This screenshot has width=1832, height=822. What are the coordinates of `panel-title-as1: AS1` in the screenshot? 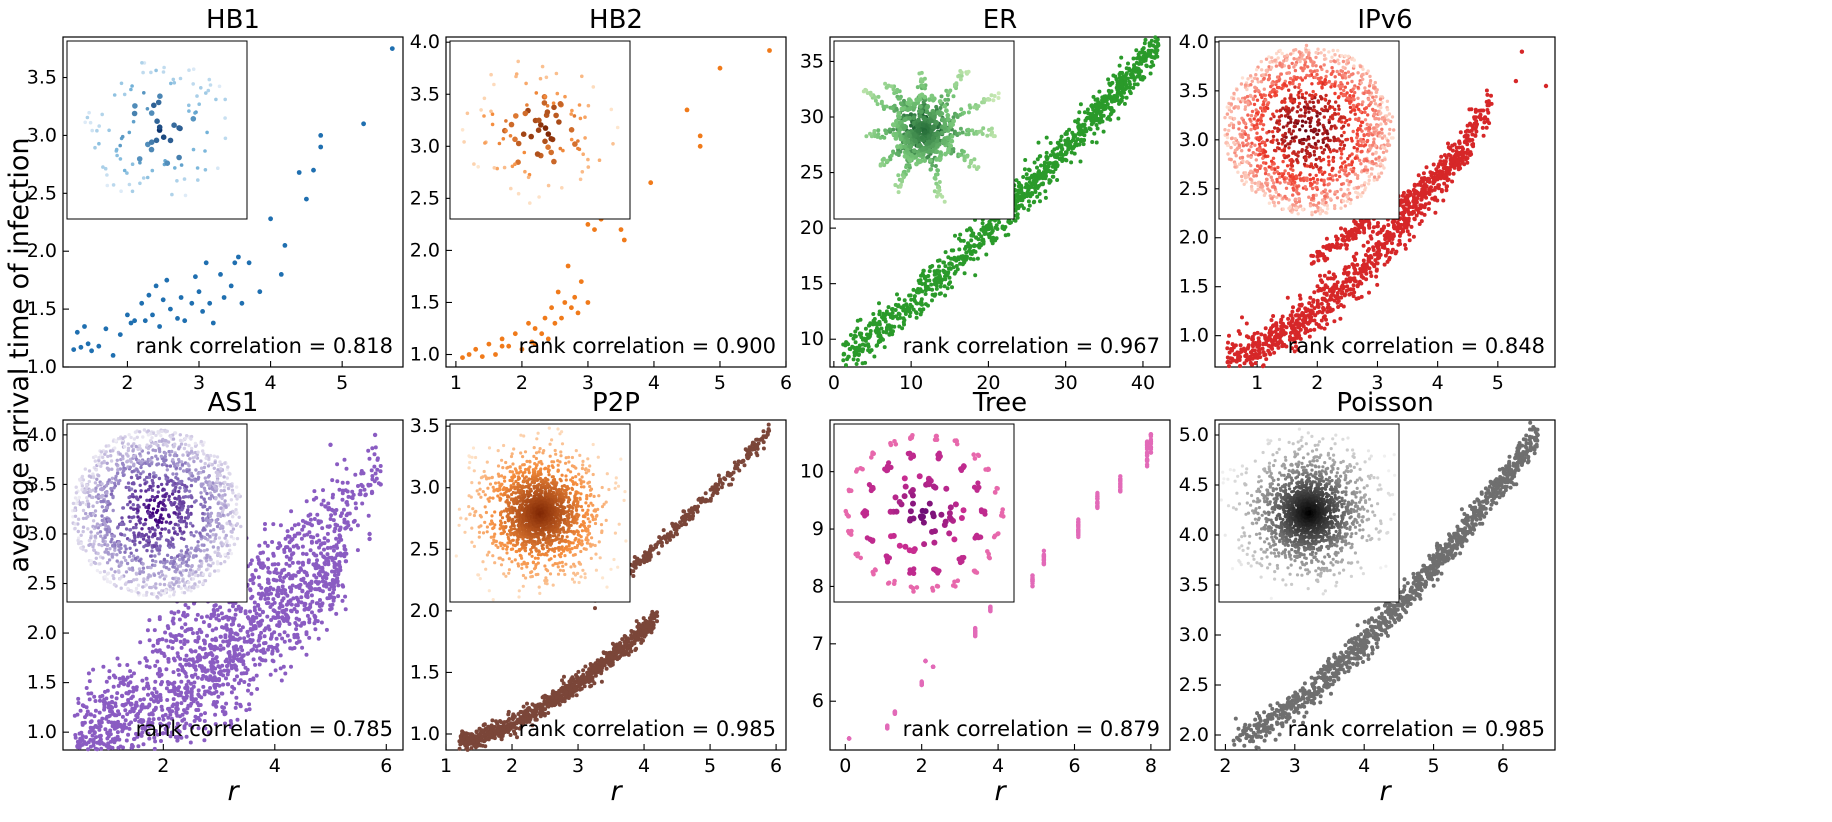 It's located at (233, 403).